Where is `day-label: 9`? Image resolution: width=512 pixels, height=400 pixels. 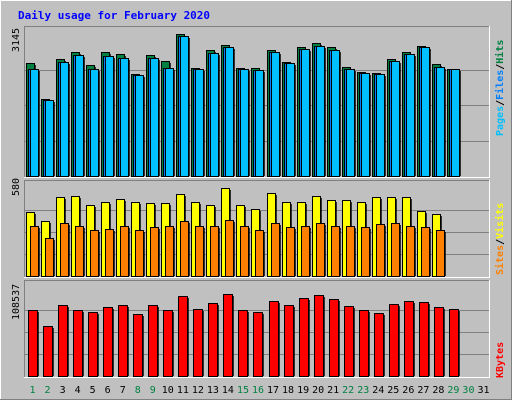
day-label: 9 is located at coordinates (153, 390).